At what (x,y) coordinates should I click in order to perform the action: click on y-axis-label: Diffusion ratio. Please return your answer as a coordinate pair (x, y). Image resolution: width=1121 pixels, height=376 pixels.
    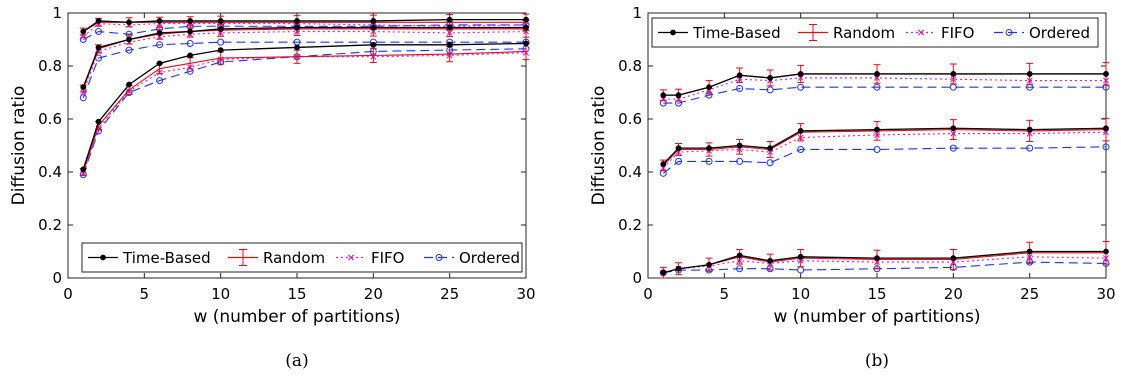
    Looking at the image, I should click on (599, 146).